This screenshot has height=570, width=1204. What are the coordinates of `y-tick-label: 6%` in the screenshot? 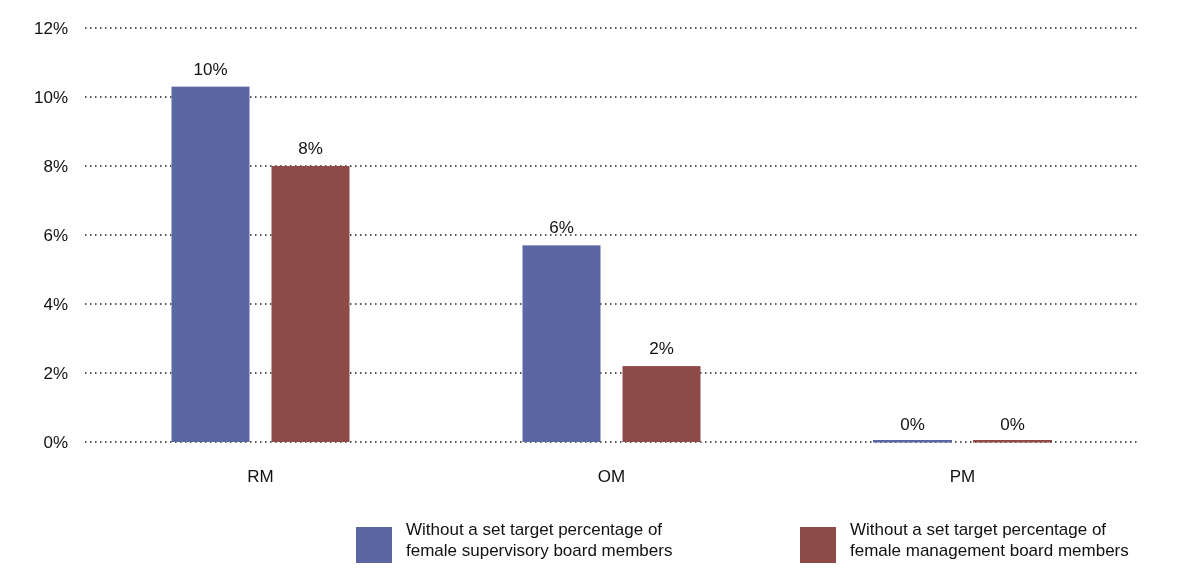 It's located at (55, 235).